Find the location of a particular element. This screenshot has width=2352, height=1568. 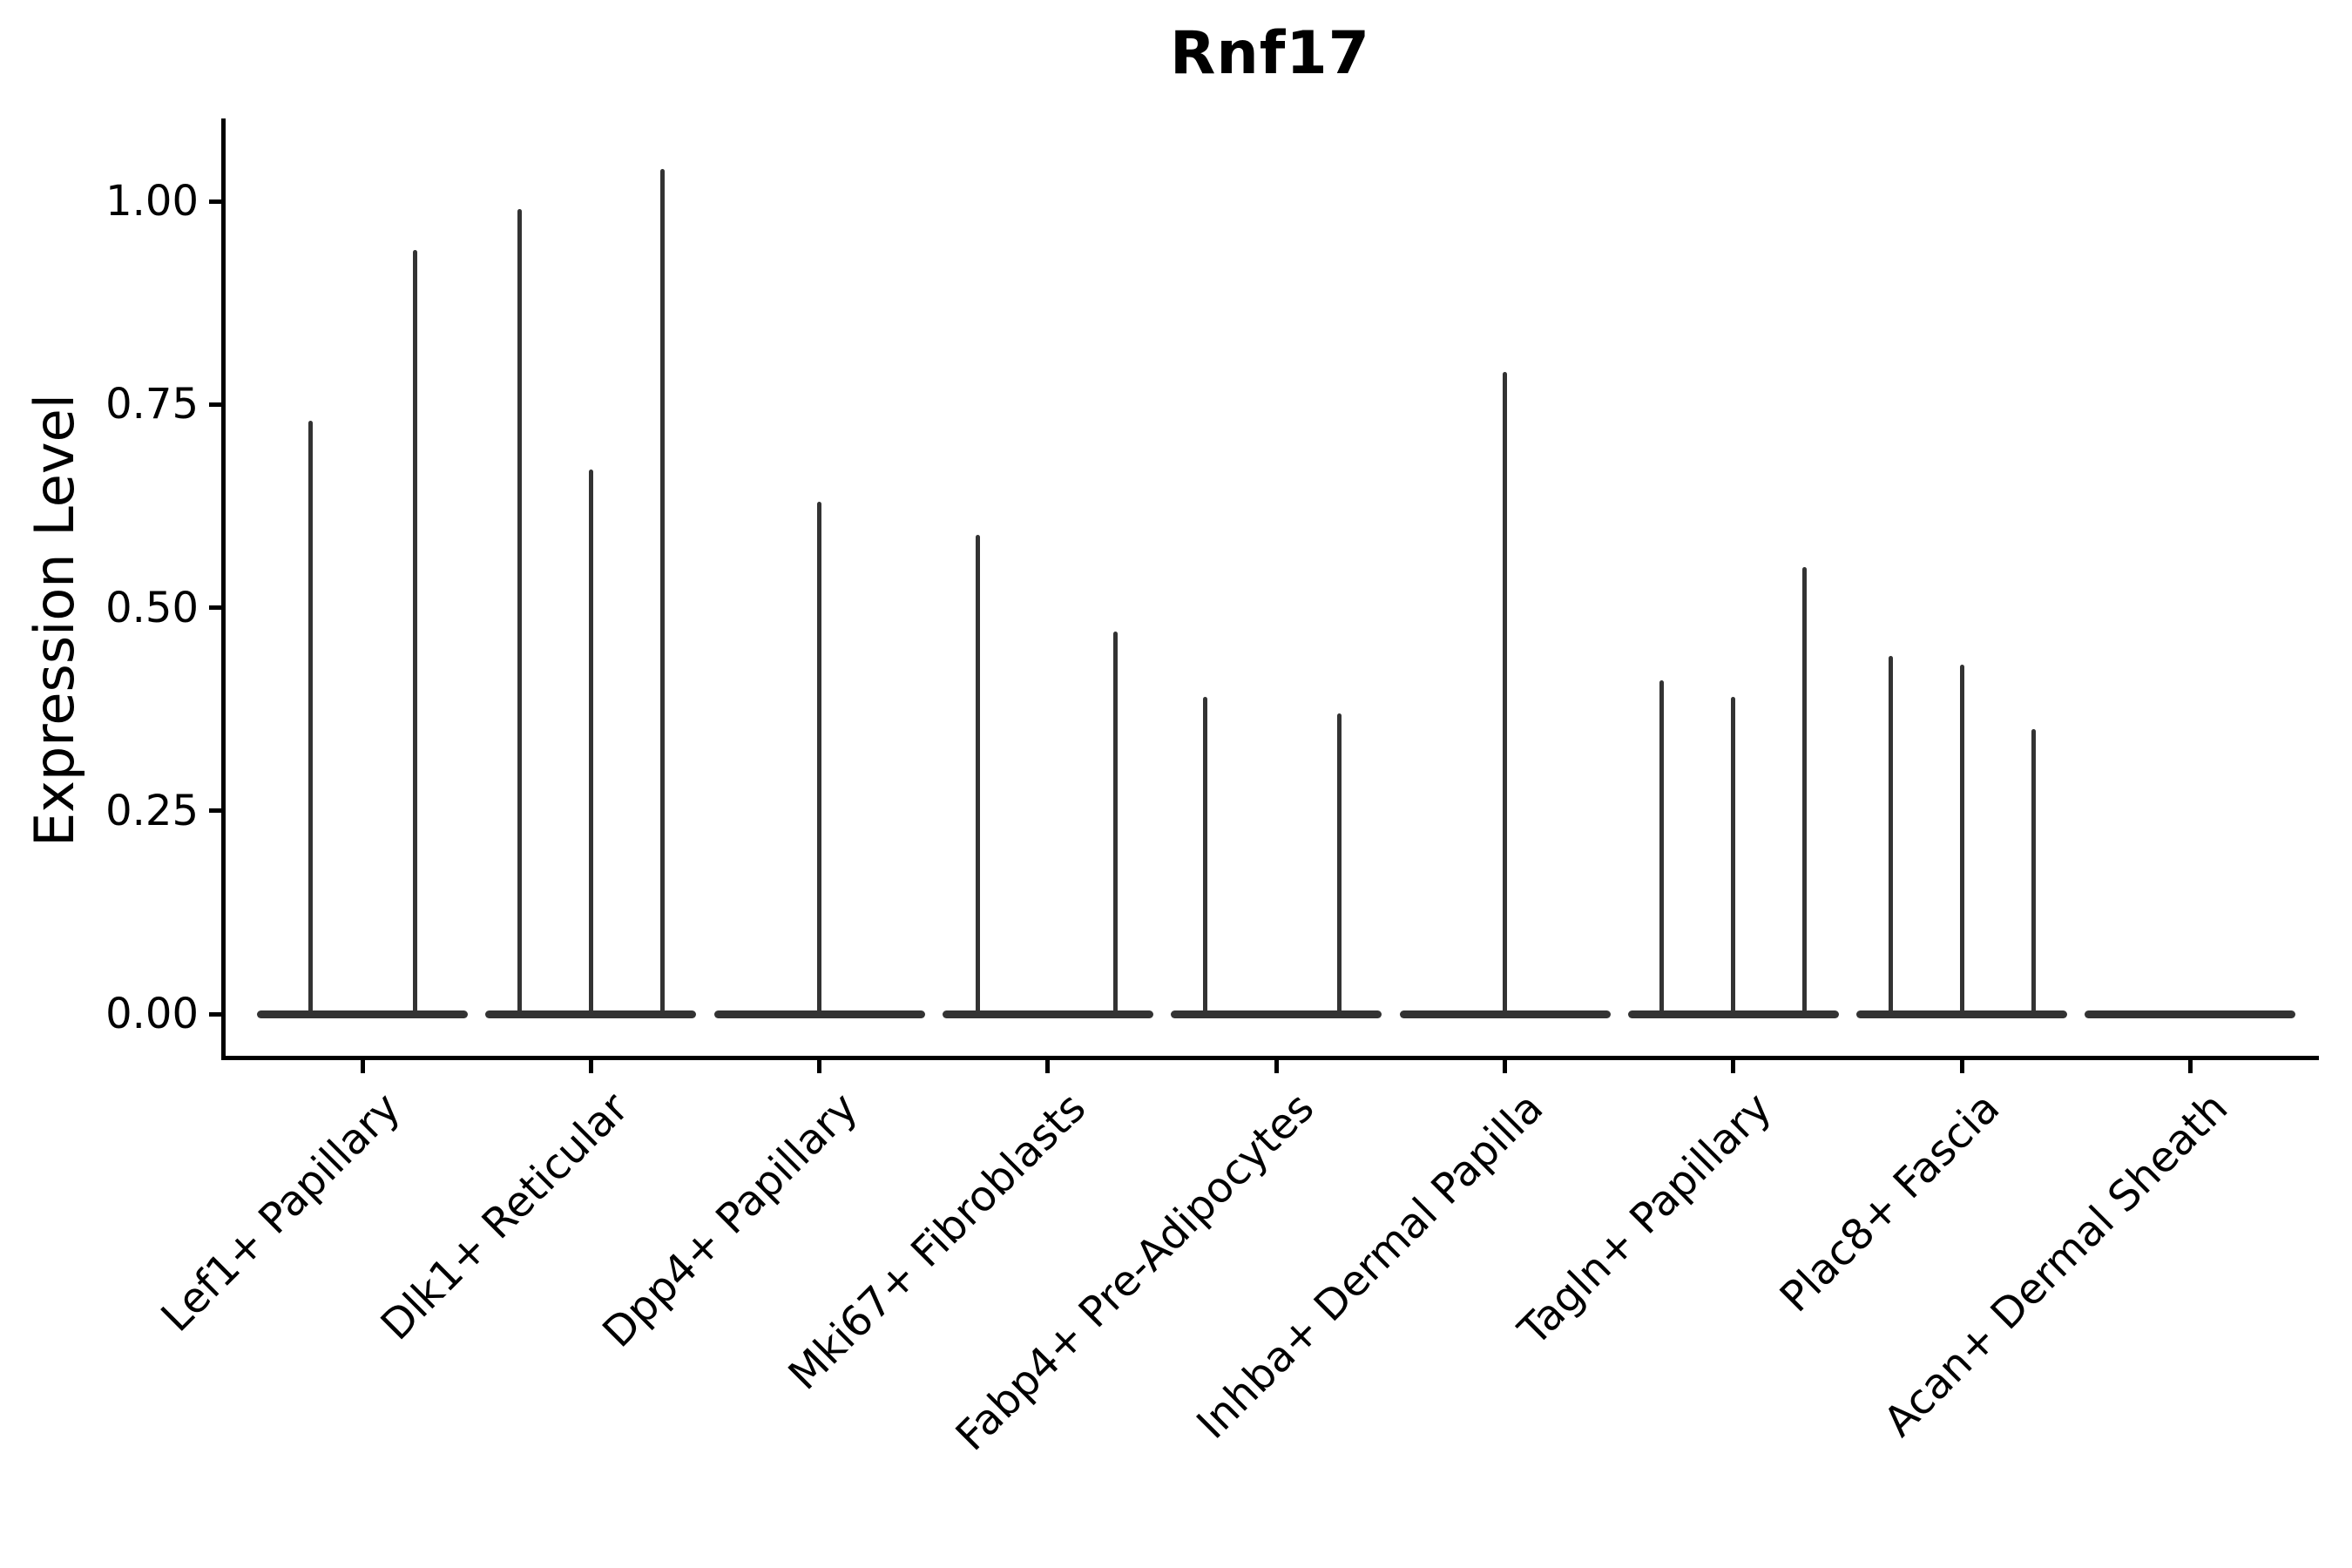

x-tick-label: Dpp4+ Papillary is located at coordinates (729, 1220).